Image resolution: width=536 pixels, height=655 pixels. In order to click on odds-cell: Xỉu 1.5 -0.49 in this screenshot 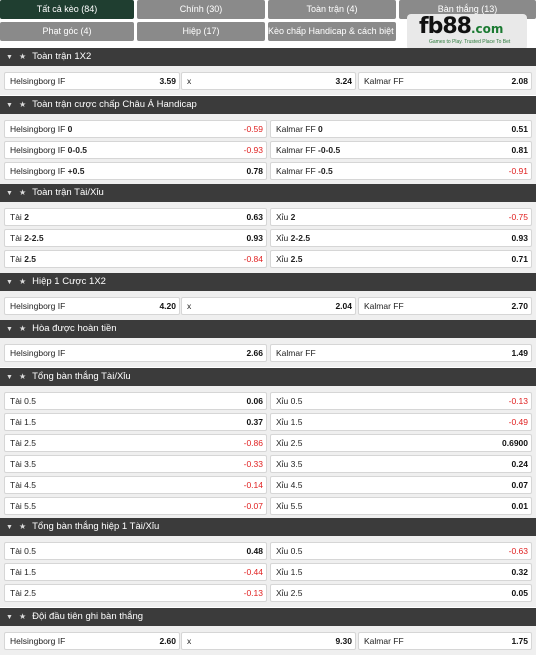, I will do `click(401, 422)`.